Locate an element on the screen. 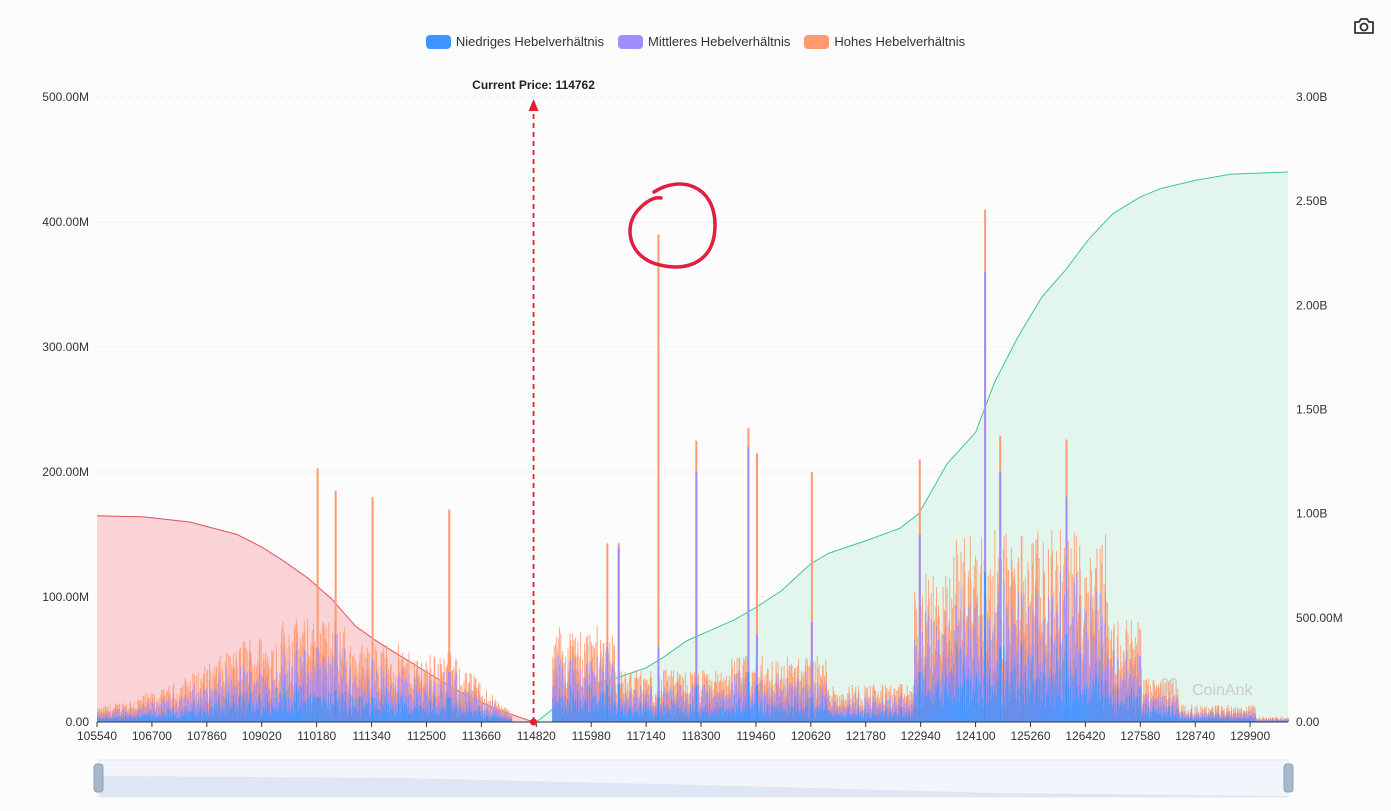  legend-item-low-leverage: Niedriges Hebelverhältnis is located at coordinates (514, 41).